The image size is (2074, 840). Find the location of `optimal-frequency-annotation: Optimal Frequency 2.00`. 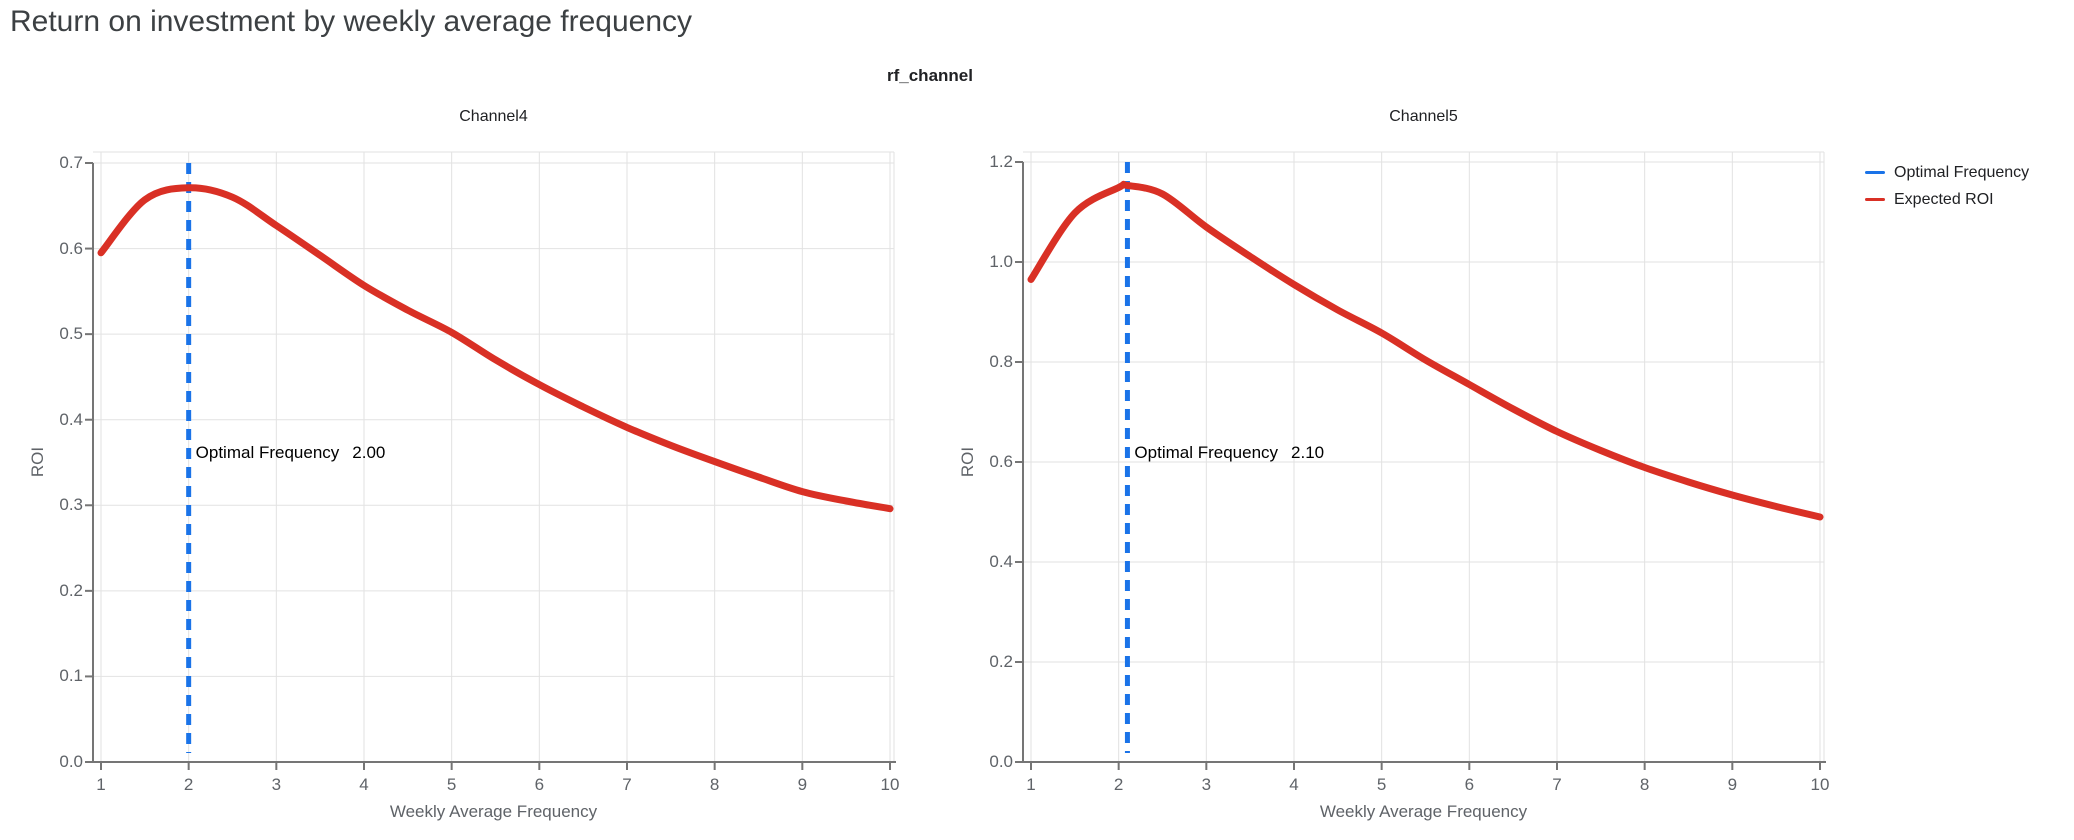

optimal-frequency-annotation: Optimal Frequency 2.00 is located at coordinates (291, 452).